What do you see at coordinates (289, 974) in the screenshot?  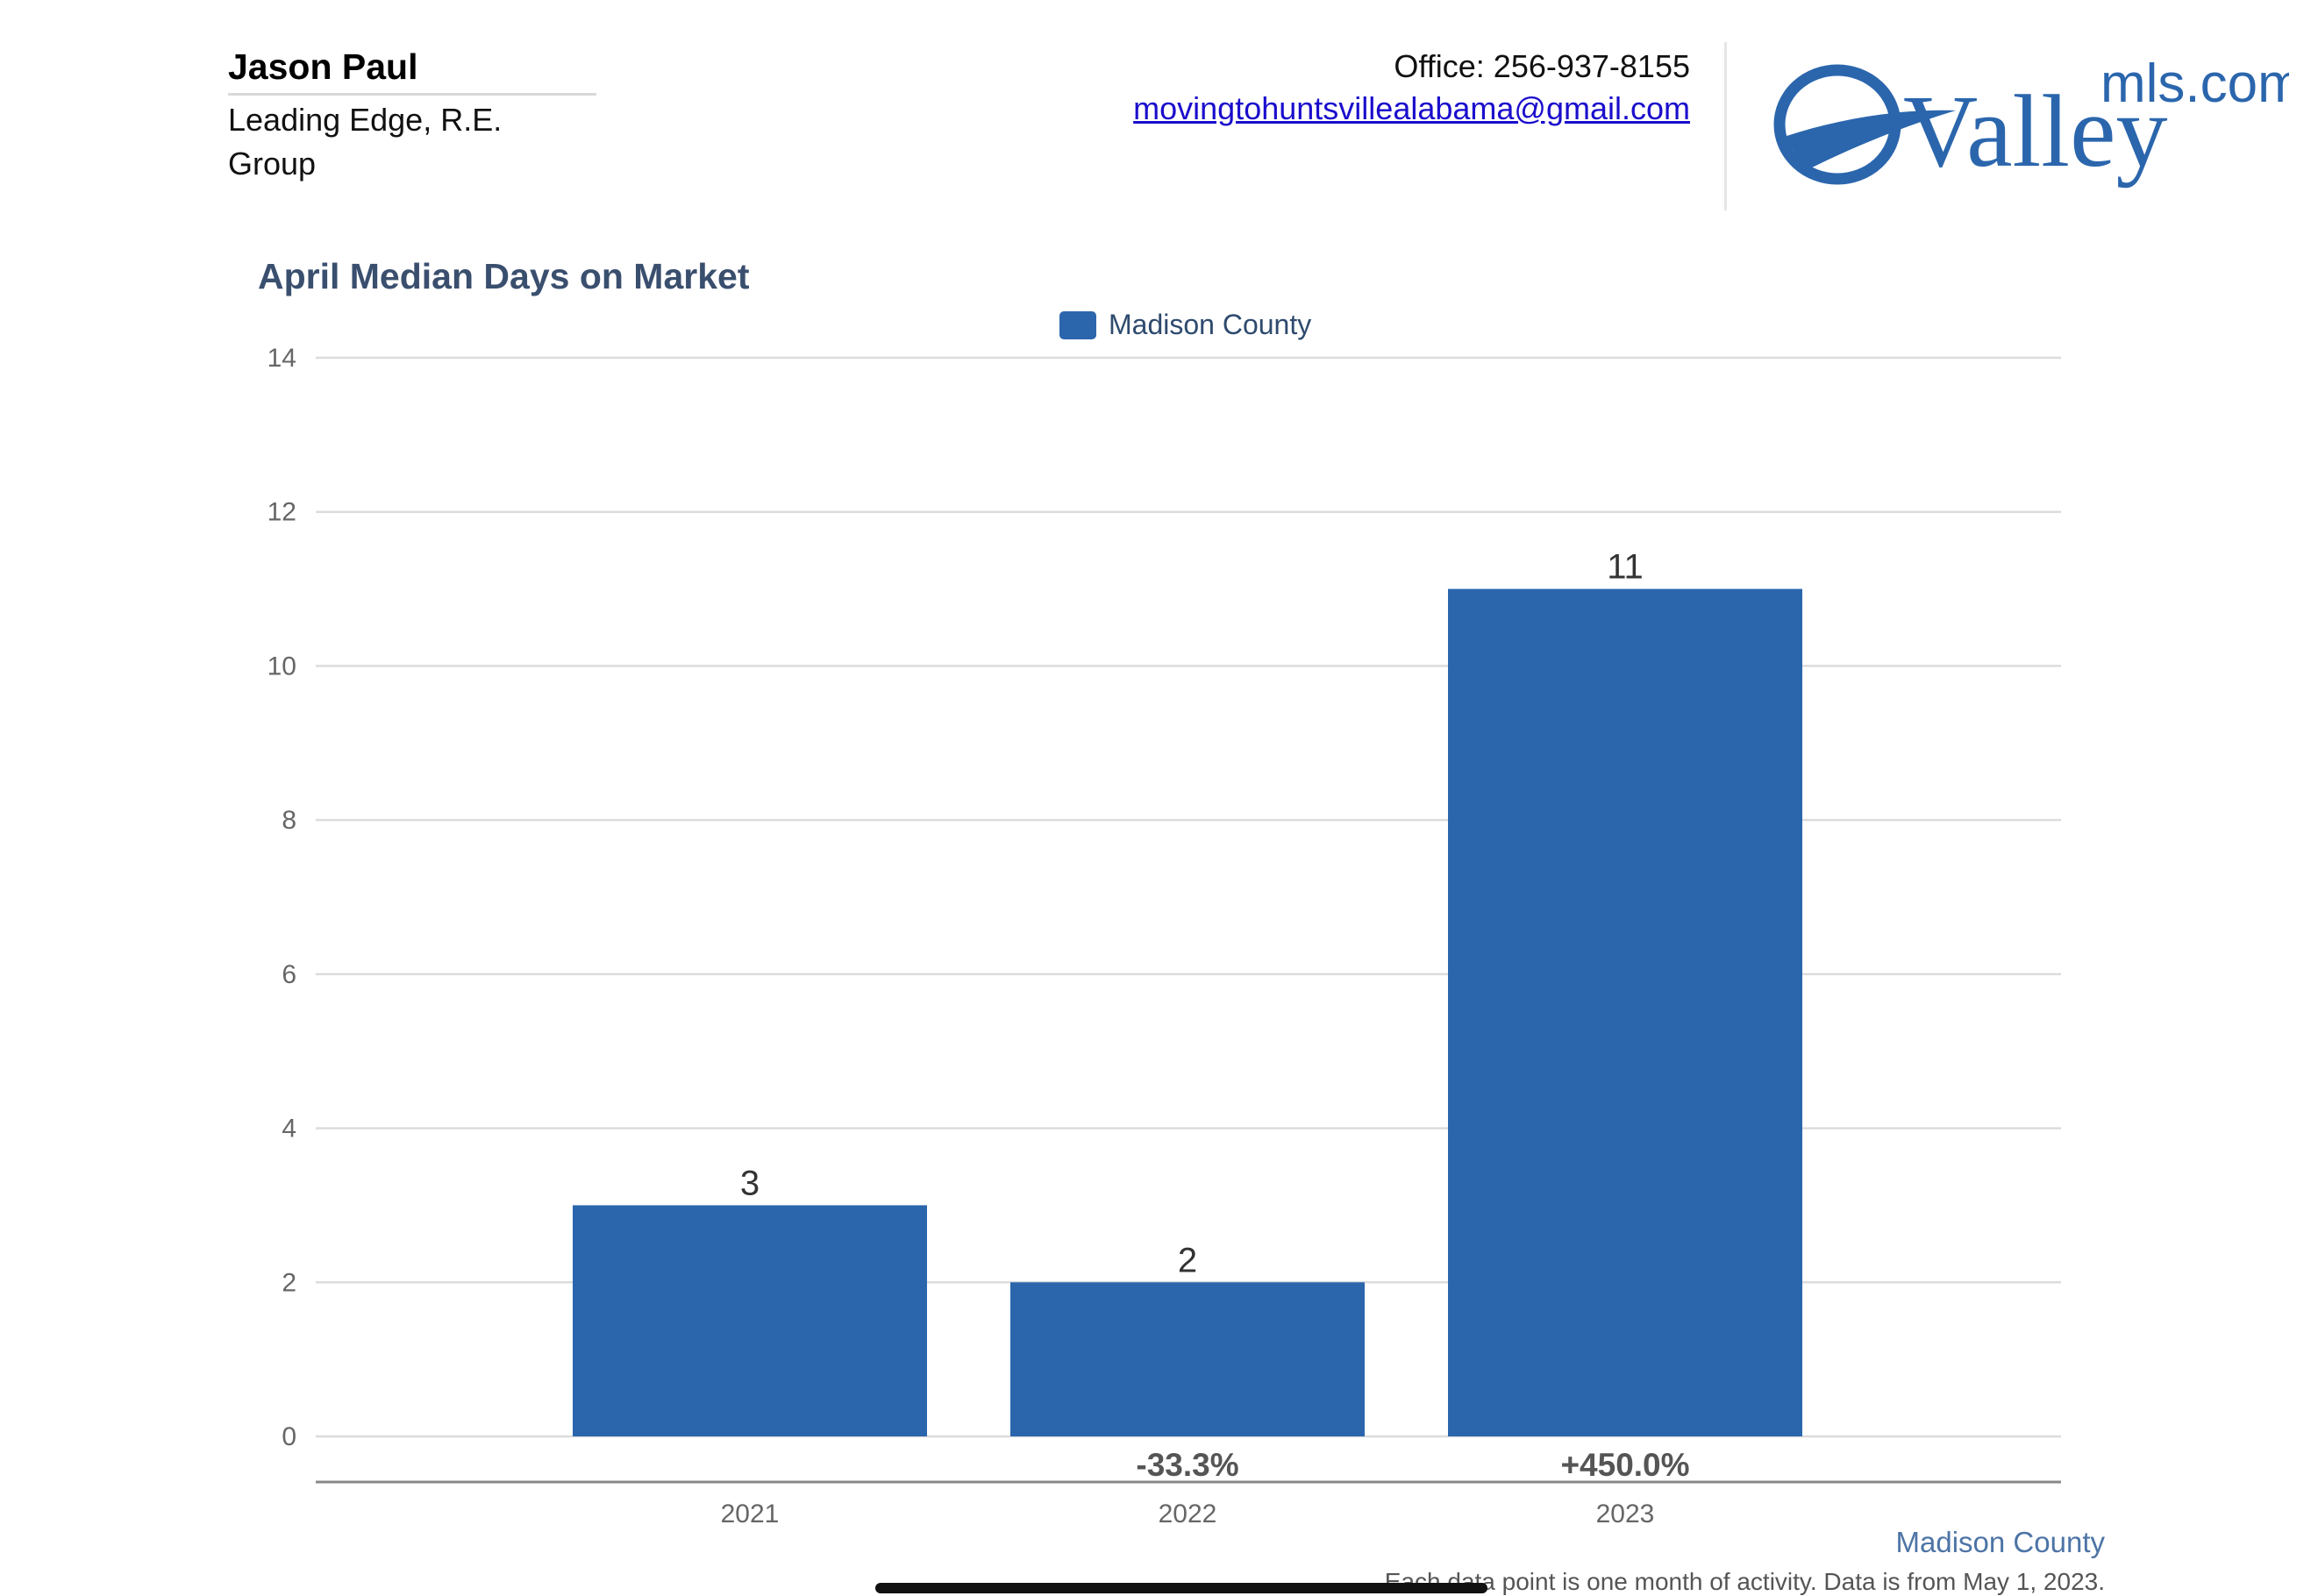 I see `y-tick-label: 6` at bounding box center [289, 974].